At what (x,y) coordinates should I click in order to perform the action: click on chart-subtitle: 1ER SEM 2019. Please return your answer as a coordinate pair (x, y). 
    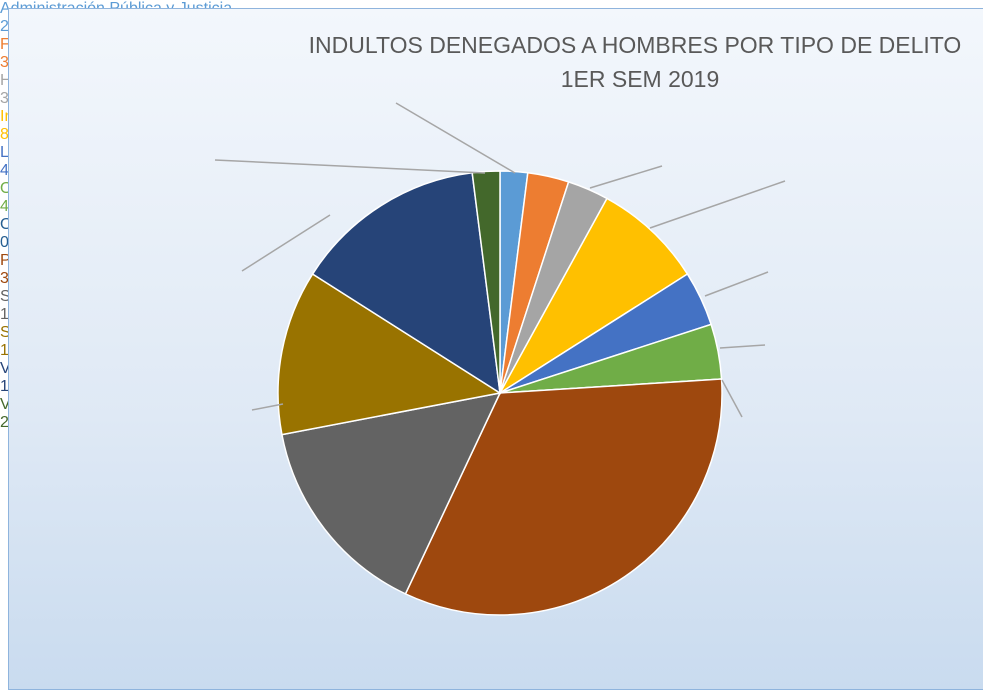
    Looking at the image, I should click on (640, 79).